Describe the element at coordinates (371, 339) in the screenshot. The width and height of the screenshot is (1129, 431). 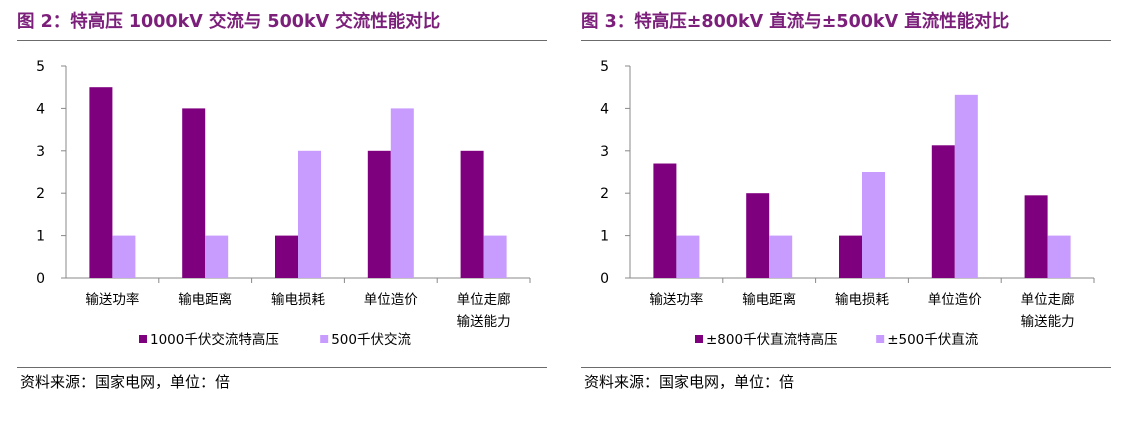
I see `legend-label: 500千伏交流` at that location.